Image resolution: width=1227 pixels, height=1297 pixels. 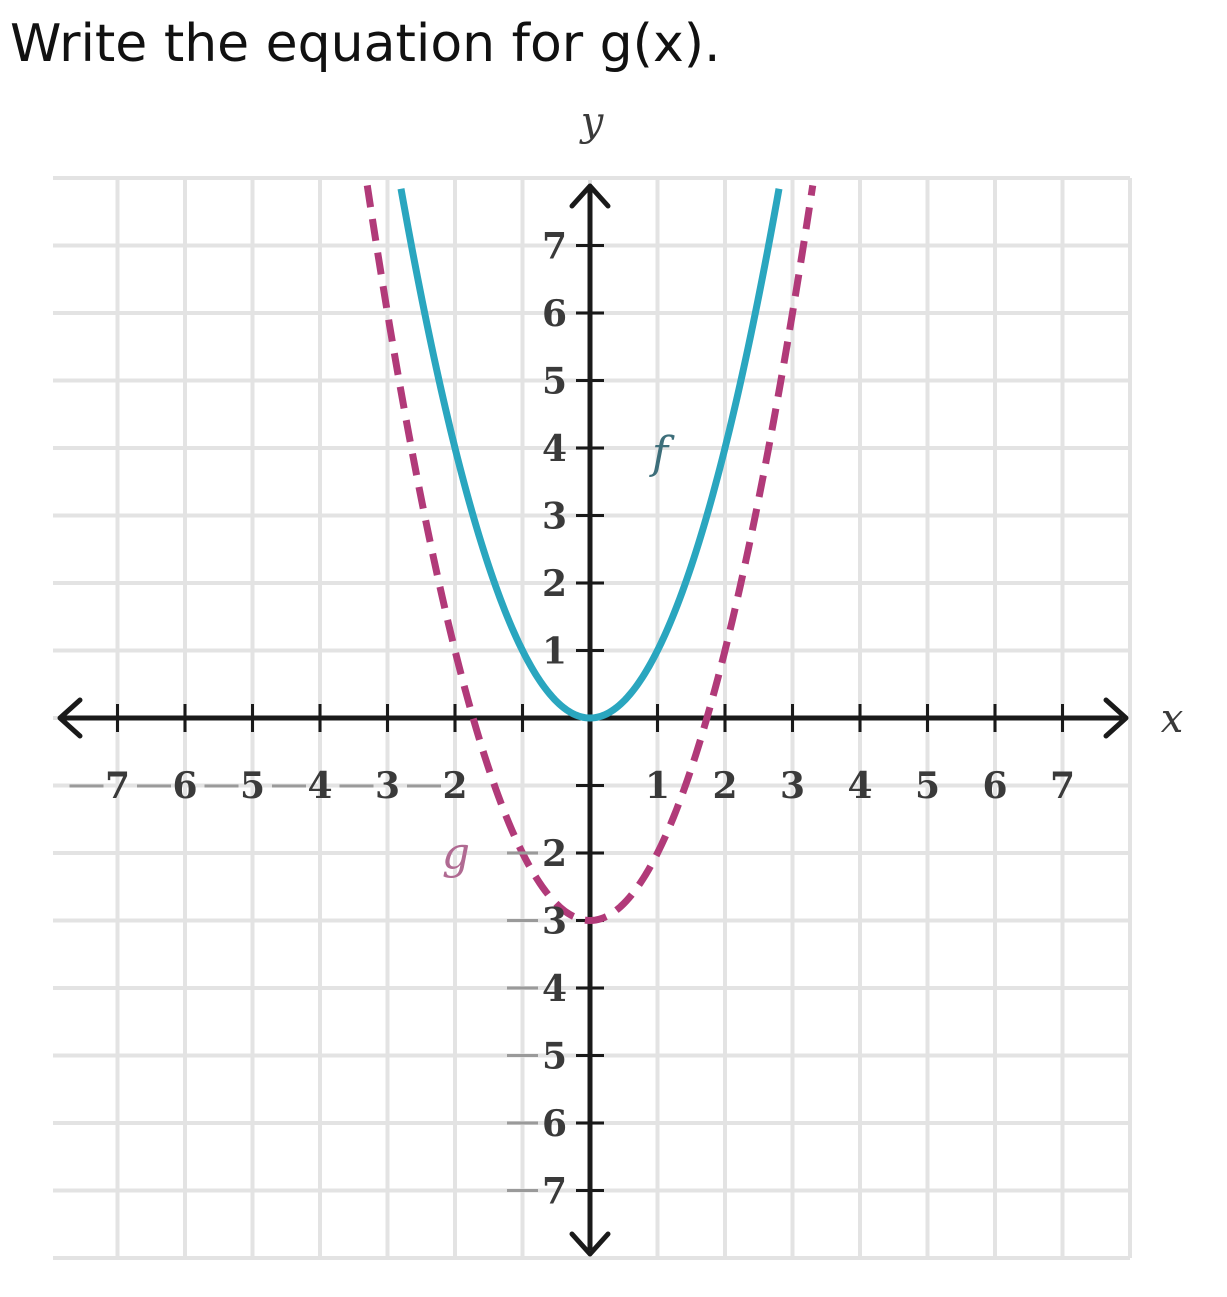 What do you see at coordinates (365, 44) in the screenshot?
I see `question-text: Write the equation for g(x).` at bounding box center [365, 44].